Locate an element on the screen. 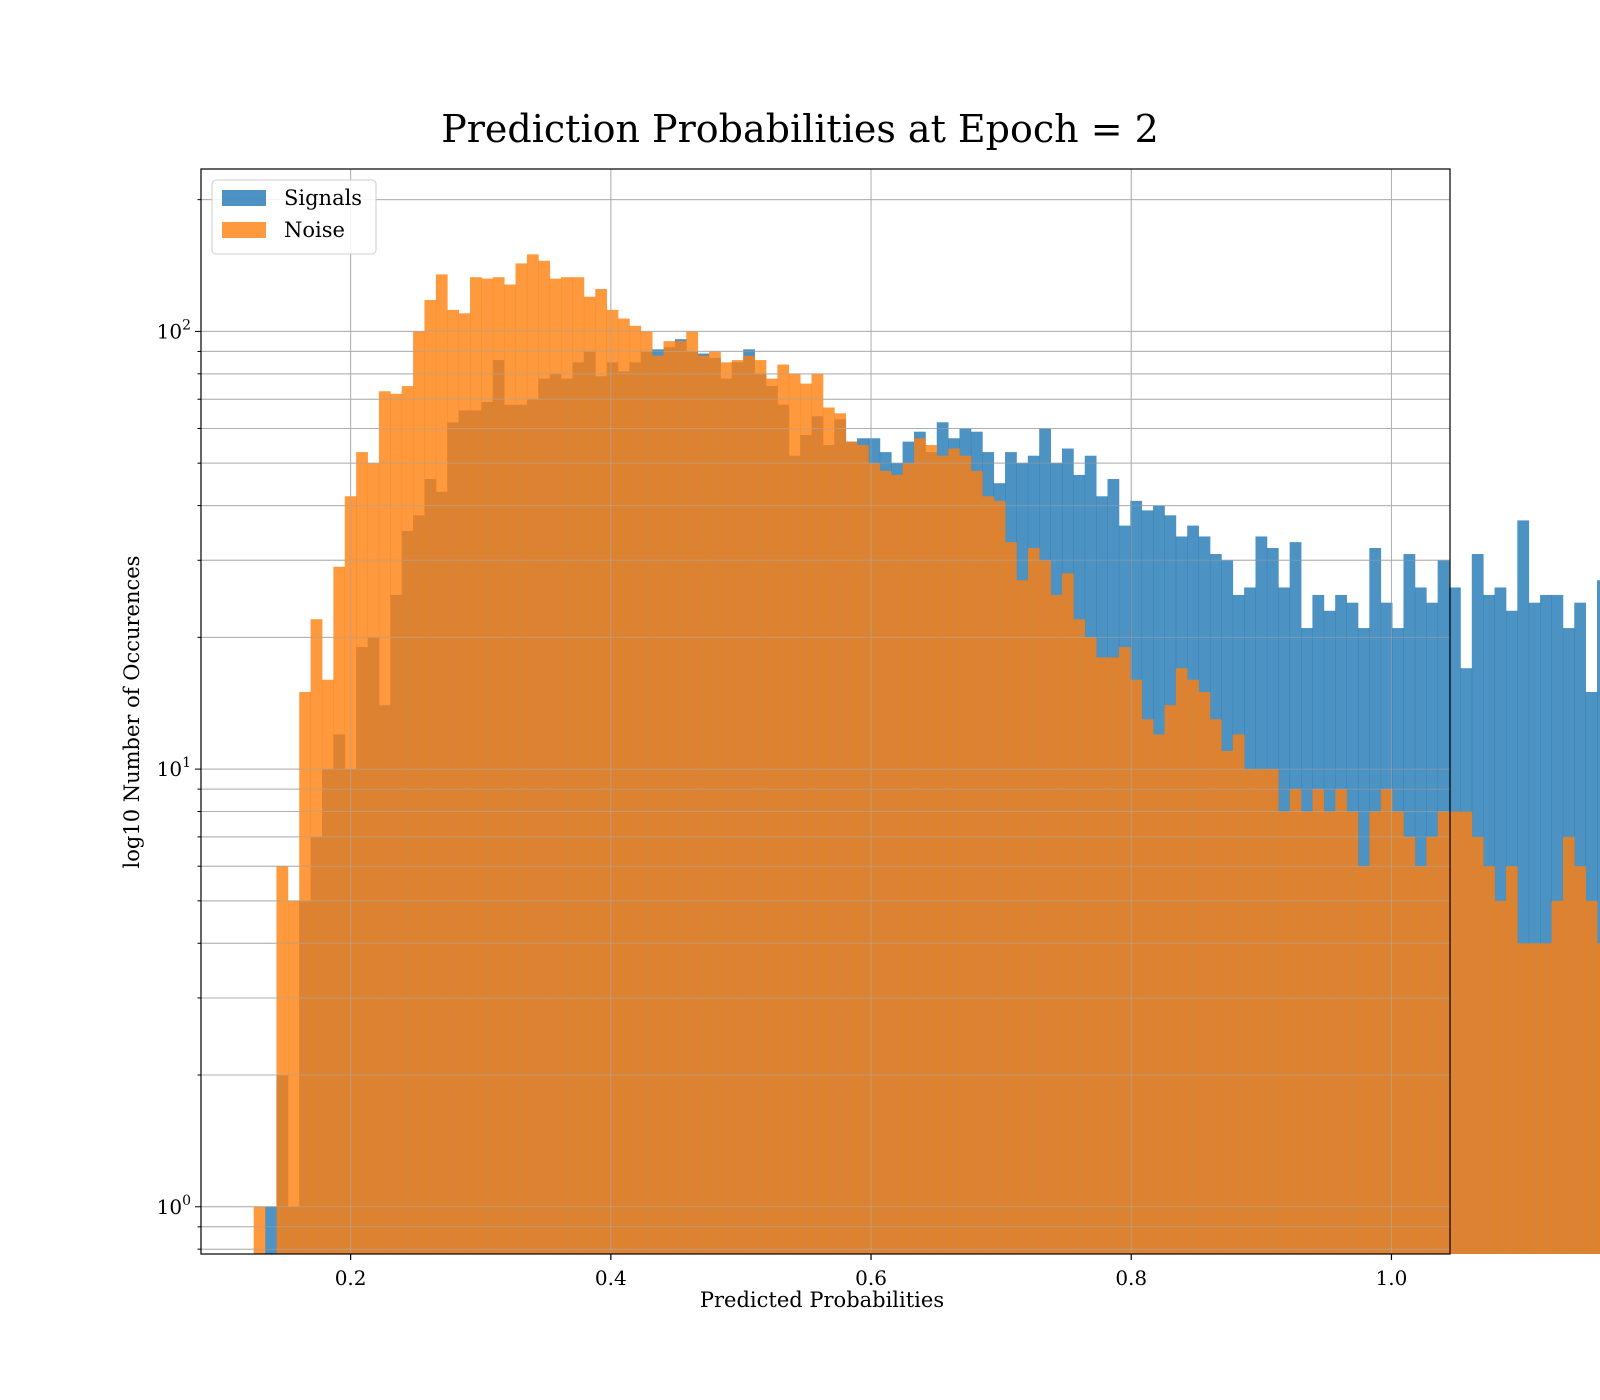 This screenshot has width=1600, height=1400. x-axis-ticks: 0.2 0.4 0.6 0.8 1.0 is located at coordinates (871, 1272).